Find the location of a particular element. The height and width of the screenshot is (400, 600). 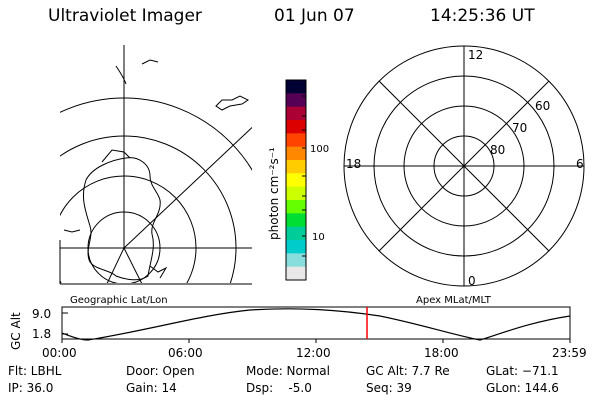

altitude-xtick-2359: 23:59 is located at coordinates (569, 353).